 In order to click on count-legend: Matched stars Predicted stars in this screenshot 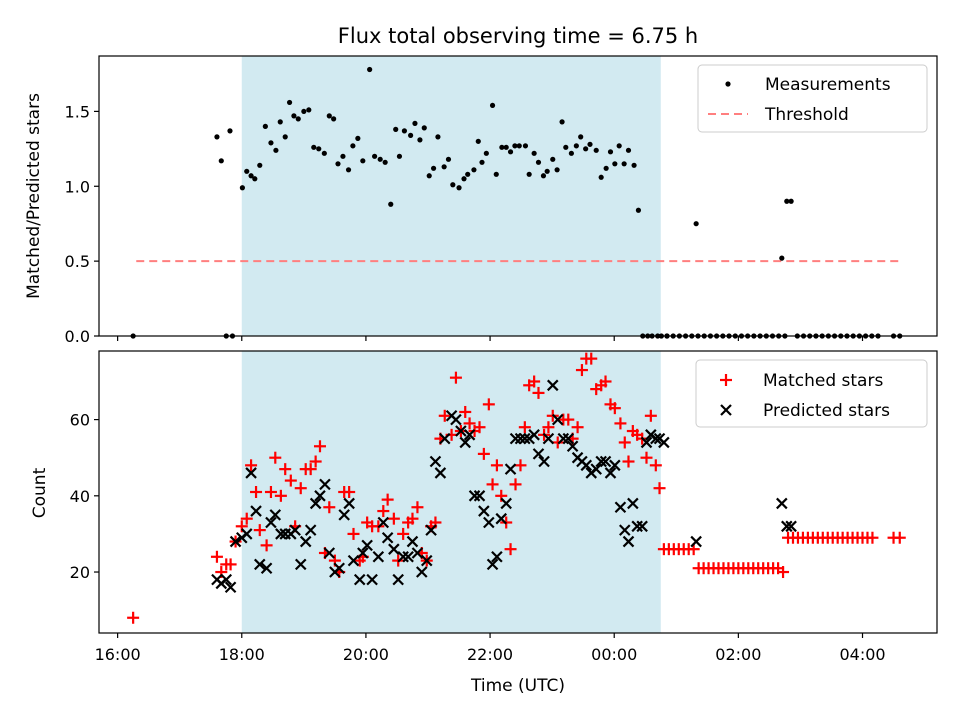, I will do `click(811, 393)`.